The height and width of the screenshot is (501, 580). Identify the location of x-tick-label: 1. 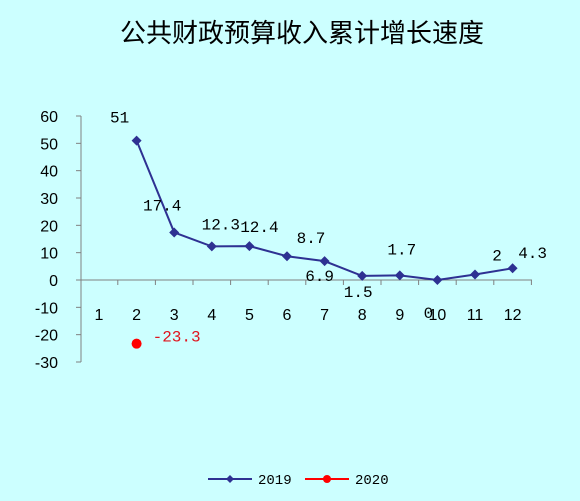
(99, 315).